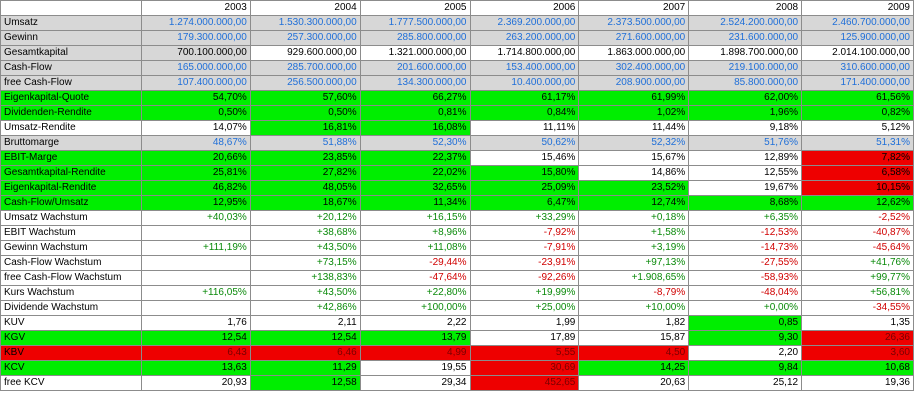 This screenshot has height=419, width=914. What do you see at coordinates (71, 38) in the screenshot?
I see `row-label-cell: Gewinn` at bounding box center [71, 38].